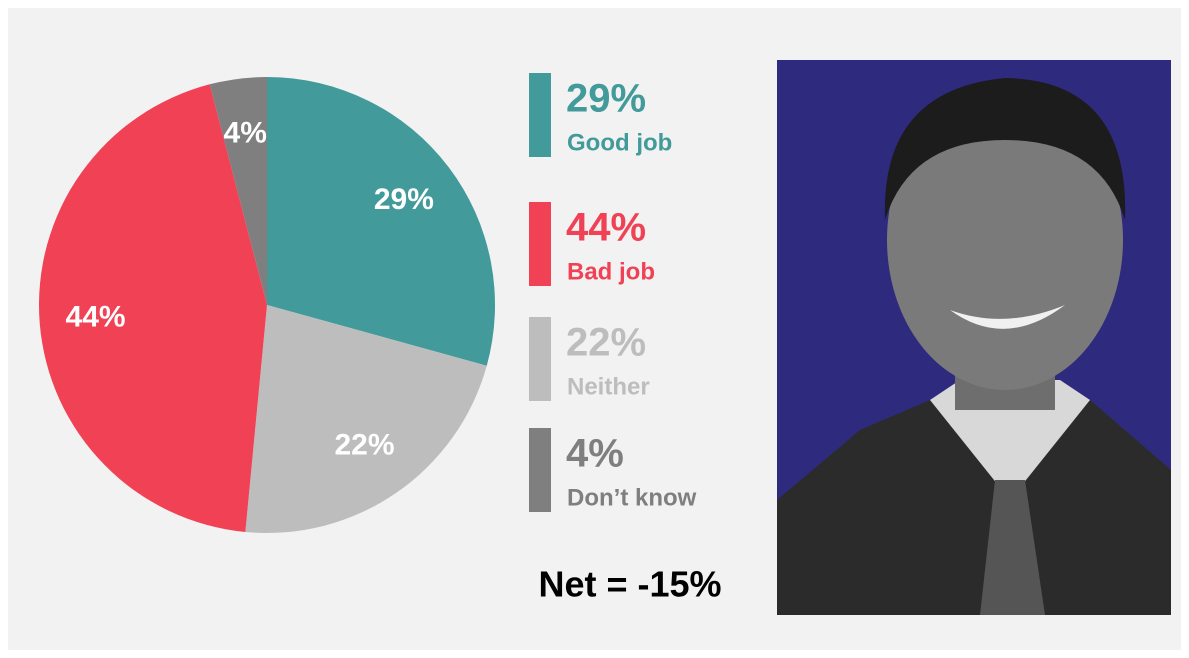 The width and height of the screenshot is (1189, 658). Describe the element at coordinates (365, 445) in the screenshot. I see `slice-label: 22%` at that location.